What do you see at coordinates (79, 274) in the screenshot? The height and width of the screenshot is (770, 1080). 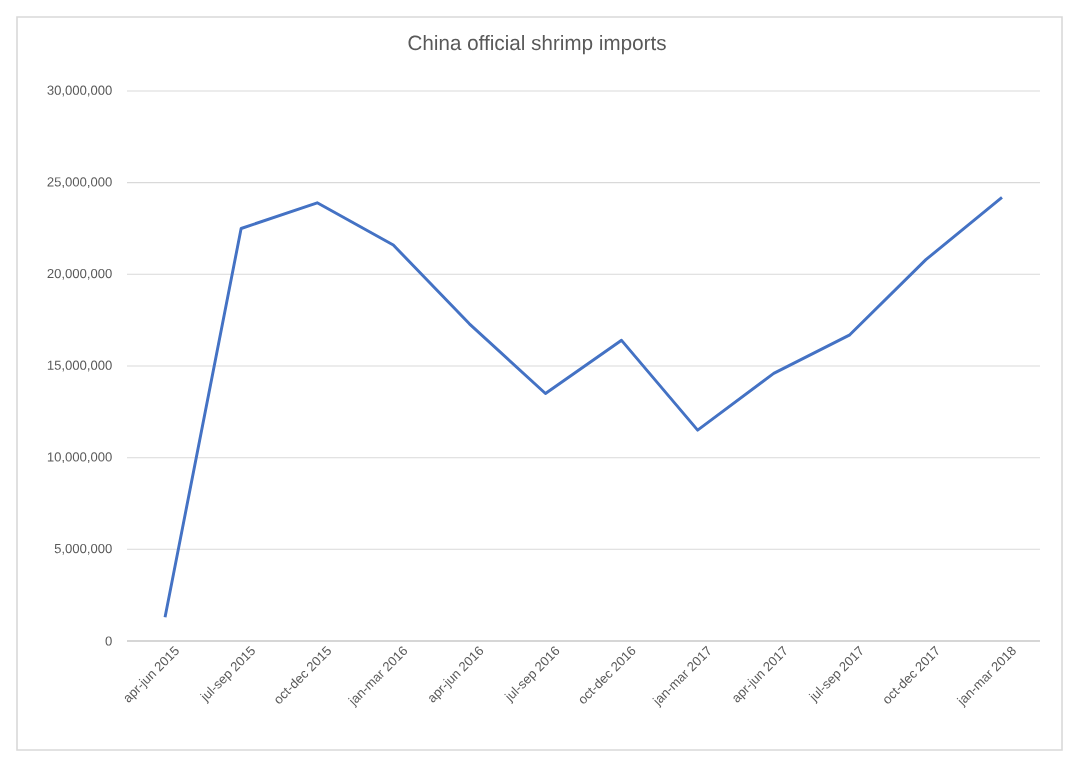 I see `y-tick-label: 20,000,000` at bounding box center [79, 274].